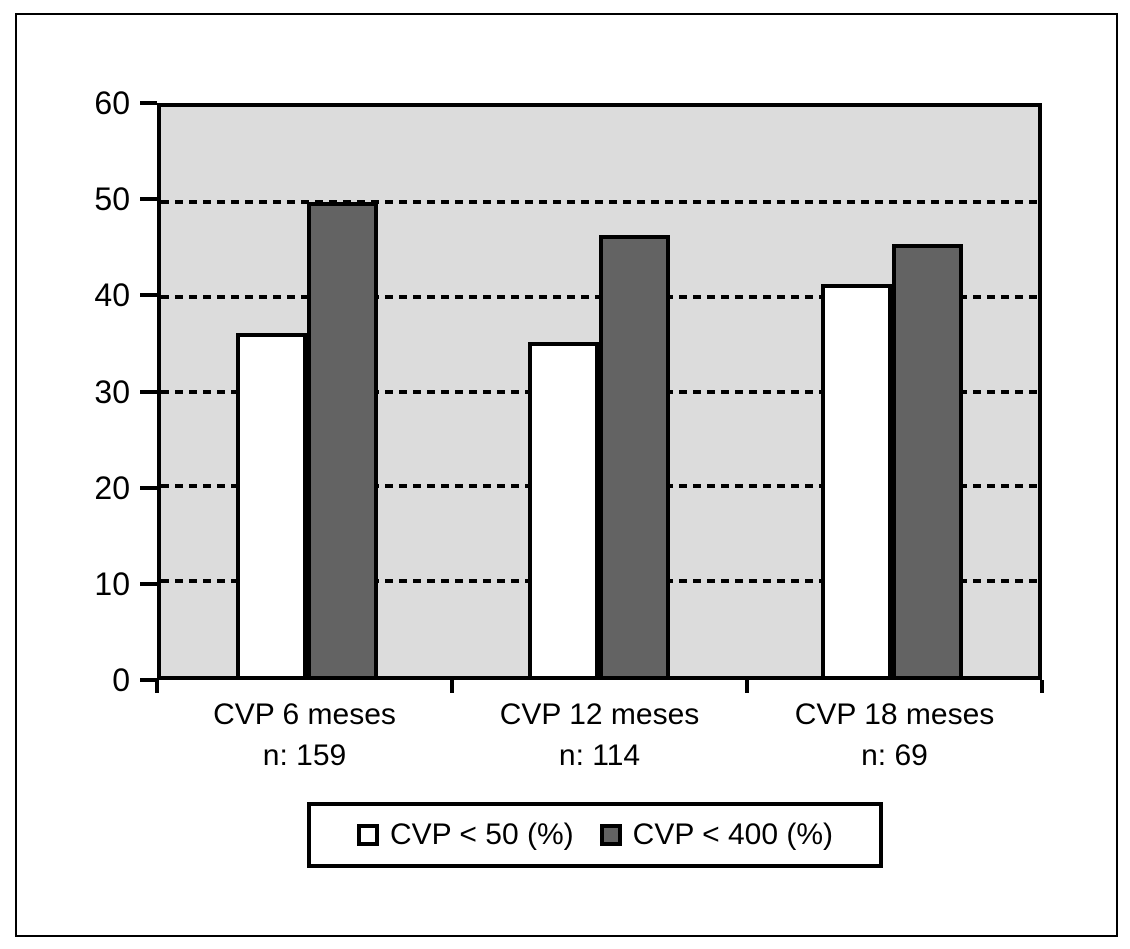 The height and width of the screenshot is (949, 1130). What do you see at coordinates (121, 680) in the screenshot?
I see `y-tick-label-0: 0` at bounding box center [121, 680].